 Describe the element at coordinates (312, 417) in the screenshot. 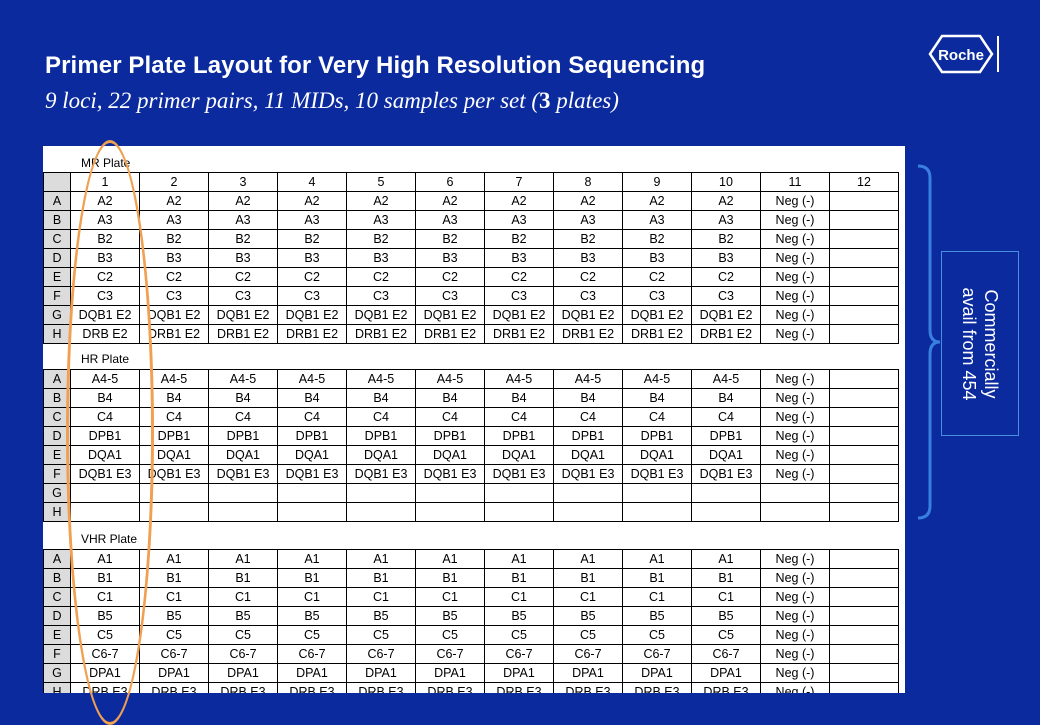

I see `well-cell: C4` at that location.